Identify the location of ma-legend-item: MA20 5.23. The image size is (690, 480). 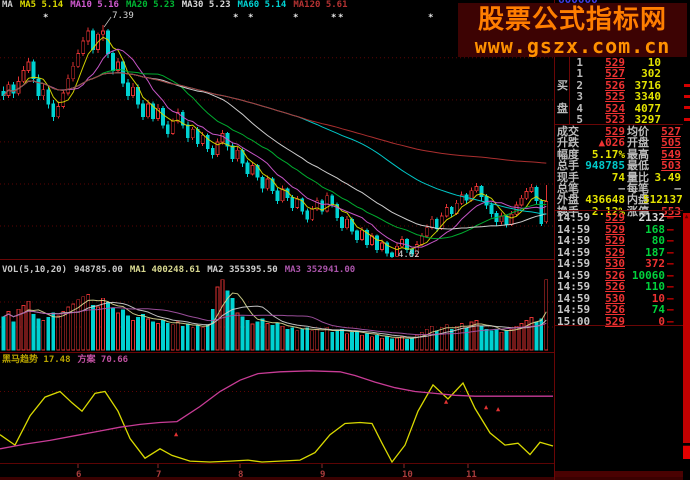
(150, 5).